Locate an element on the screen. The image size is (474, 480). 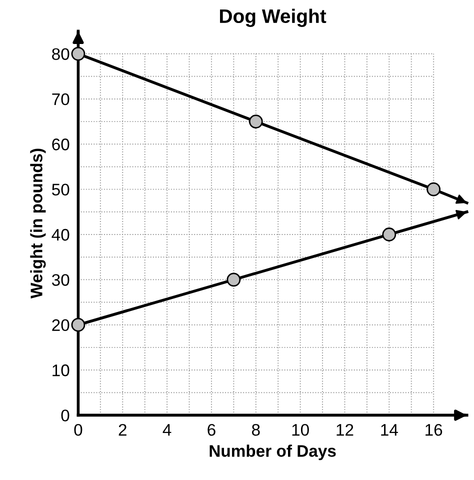
y-tick-label: 40 is located at coordinates (61, 234).